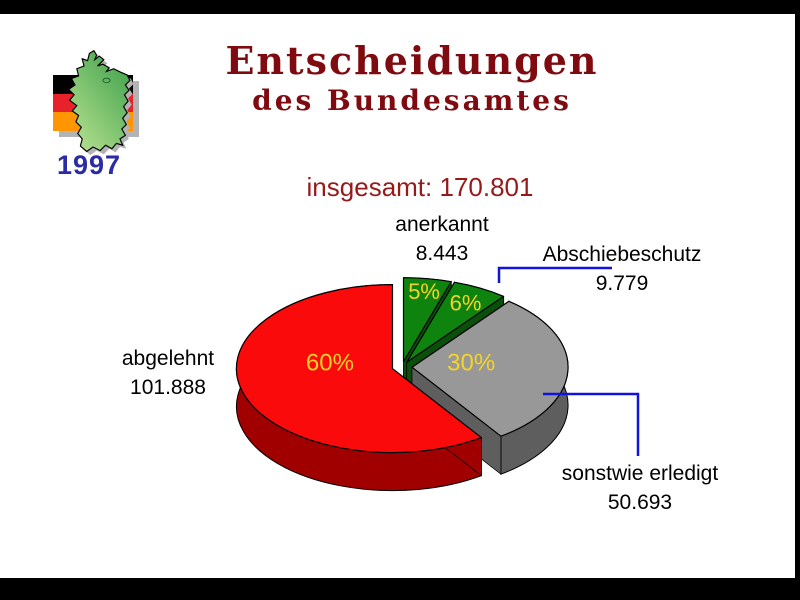 The image size is (800, 600). I want to click on label-abgelehnt-name: abgelehnt, so click(168, 358).